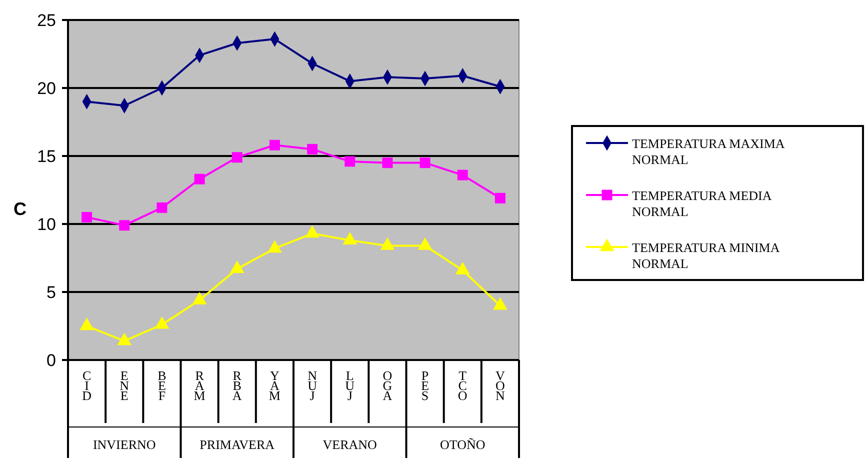  Describe the element at coordinates (501, 385) in the screenshot. I see `x-tick-label: VON` at that location.